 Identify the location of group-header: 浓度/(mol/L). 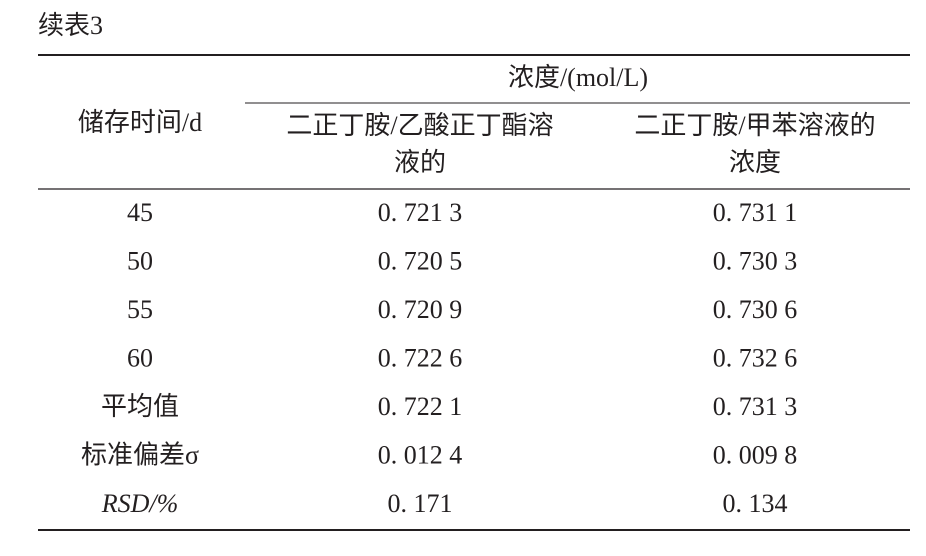
(578, 77).